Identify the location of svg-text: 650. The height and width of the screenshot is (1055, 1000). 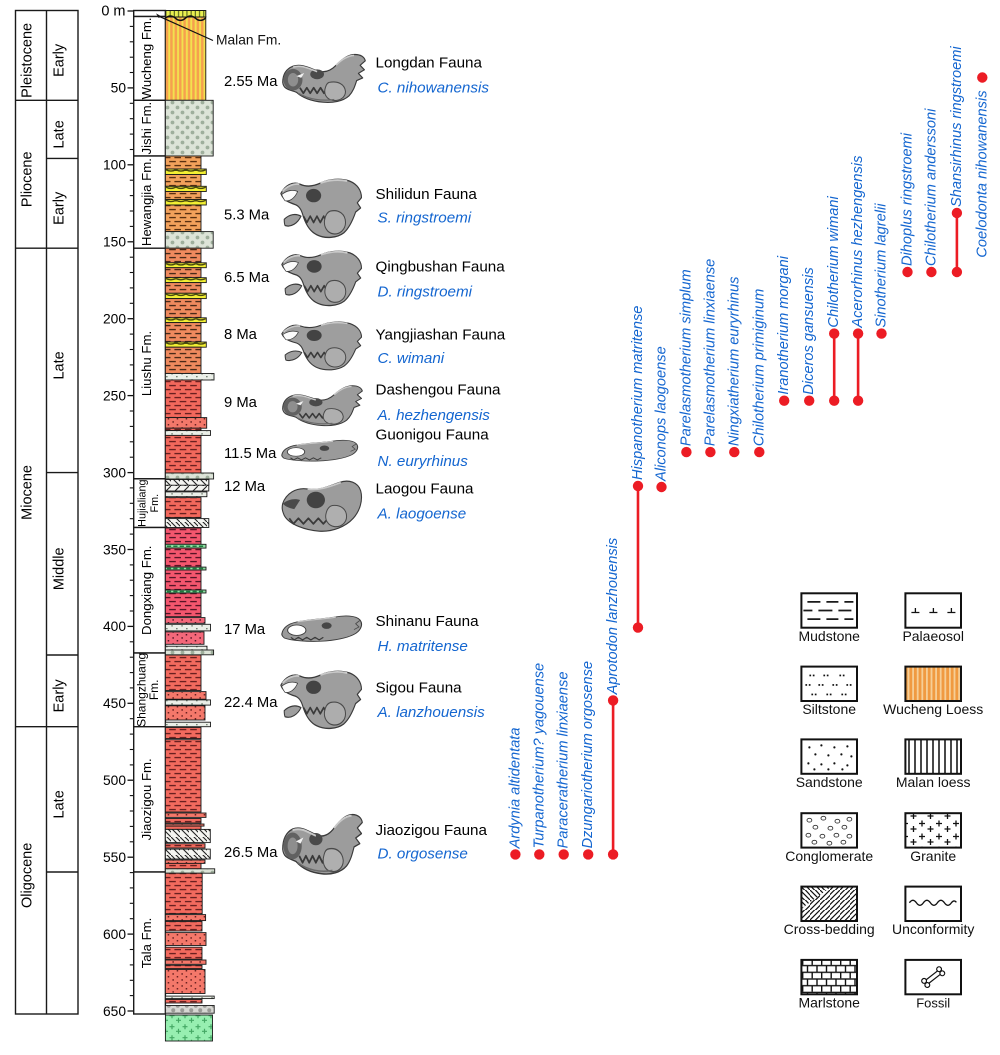
(114, 1011).